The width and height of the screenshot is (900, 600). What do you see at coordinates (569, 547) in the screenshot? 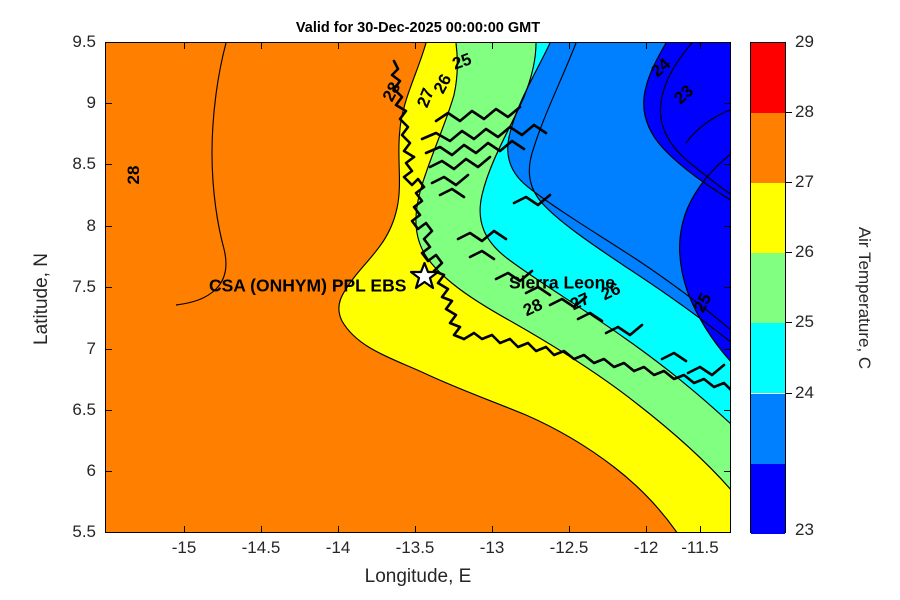
I see `xtick-label: -12.5` at bounding box center [569, 547].